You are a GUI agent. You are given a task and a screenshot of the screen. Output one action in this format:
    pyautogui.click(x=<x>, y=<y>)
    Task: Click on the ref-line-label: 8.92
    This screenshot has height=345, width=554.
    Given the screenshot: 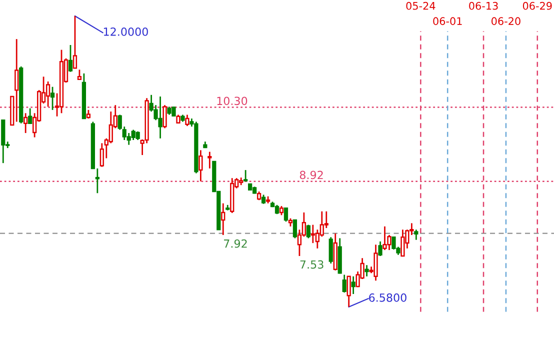 What is the action you would take?
    pyautogui.click(x=311, y=175)
    